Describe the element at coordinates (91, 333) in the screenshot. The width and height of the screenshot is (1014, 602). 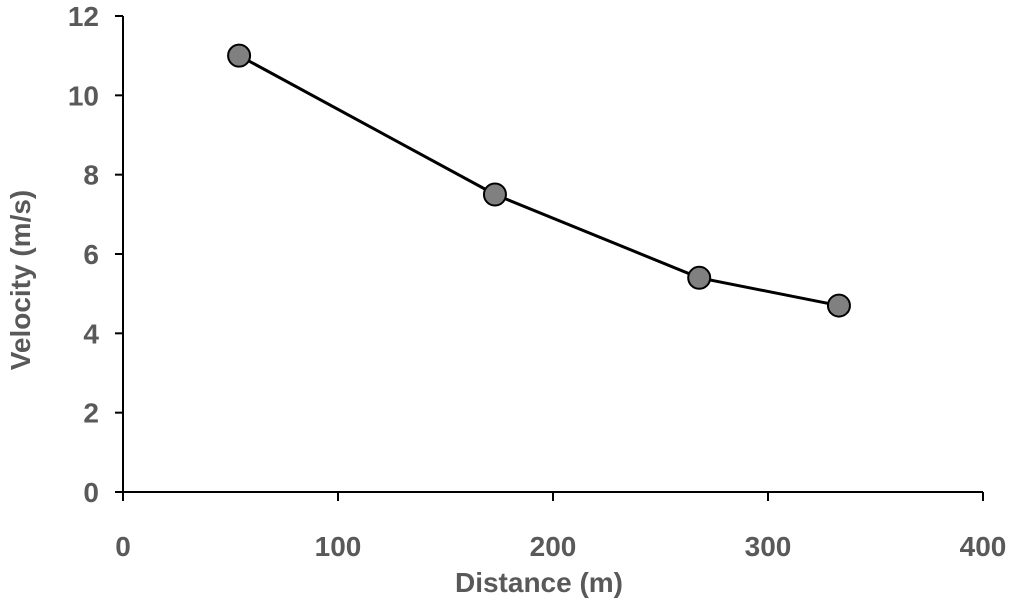
I see `y-tick-label: 4` at that location.